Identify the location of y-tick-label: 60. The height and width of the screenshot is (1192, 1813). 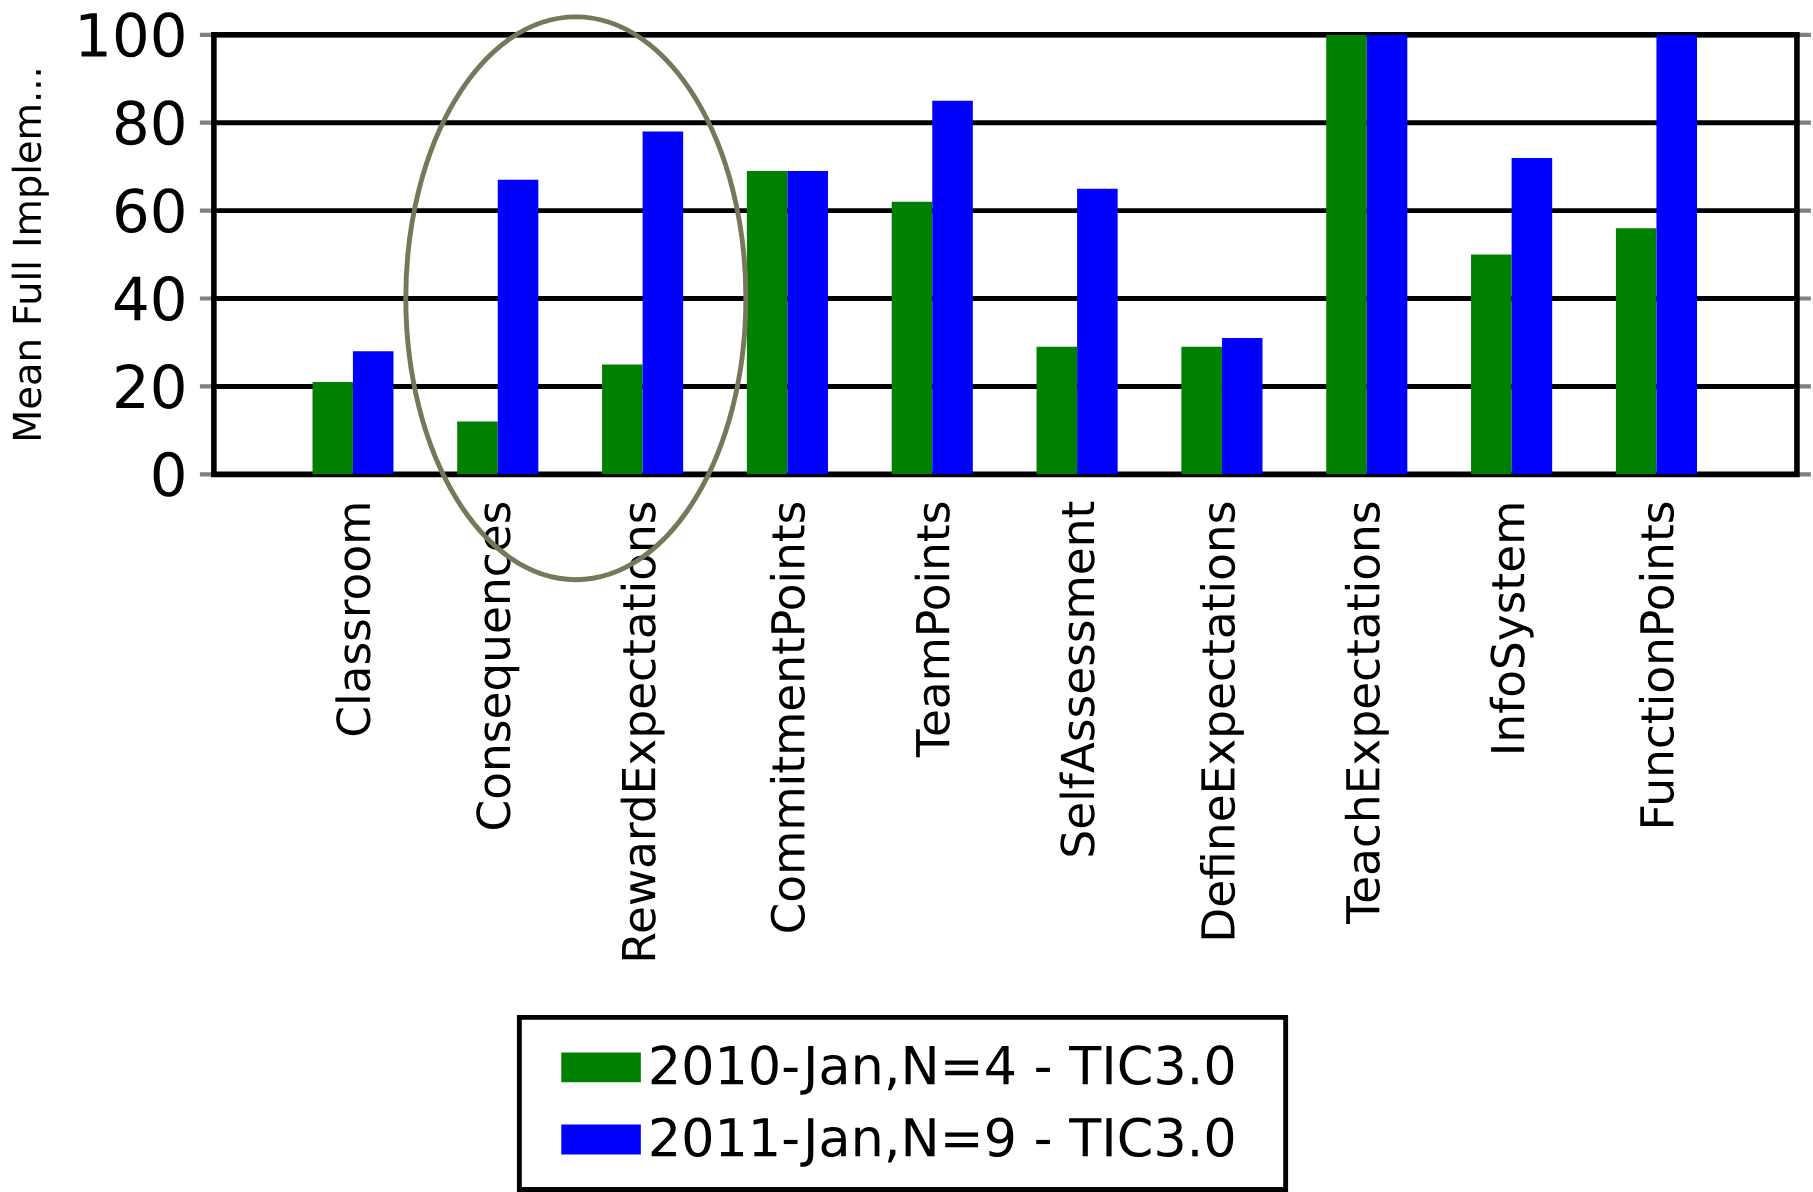
(150, 211).